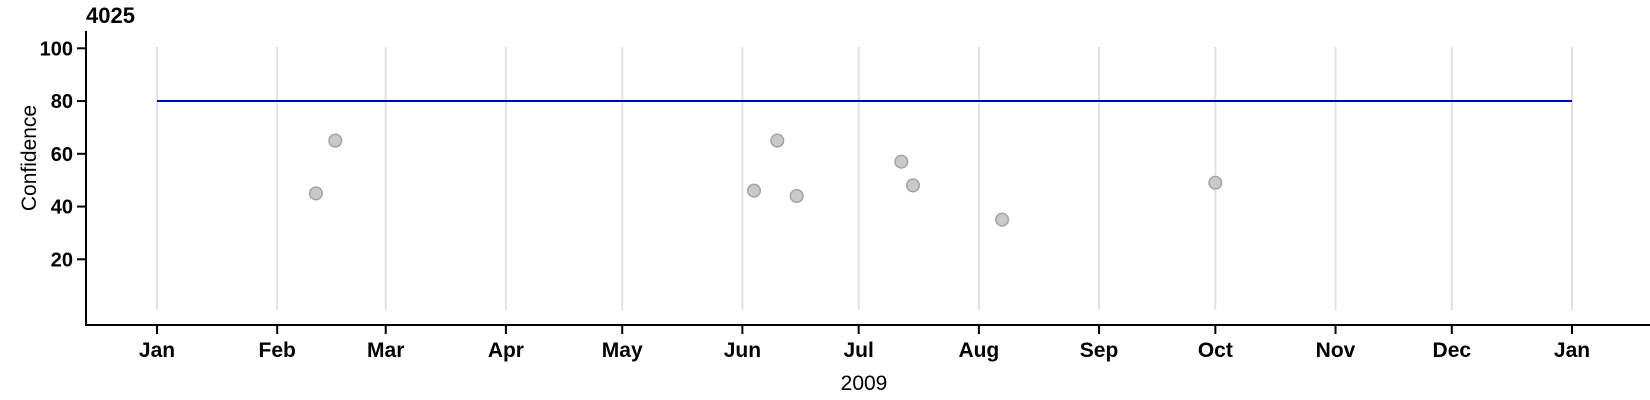 The image size is (1650, 400). Describe the element at coordinates (62, 208) in the screenshot. I see `y-tick-label: 40` at that location.